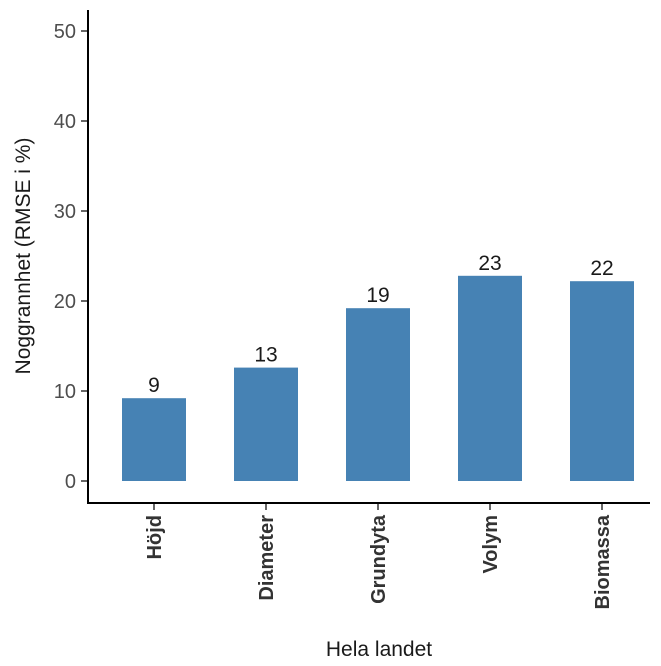  Describe the element at coordinates (65, 302) in the screenshot. I see `y-tick-label: 20` at that location.